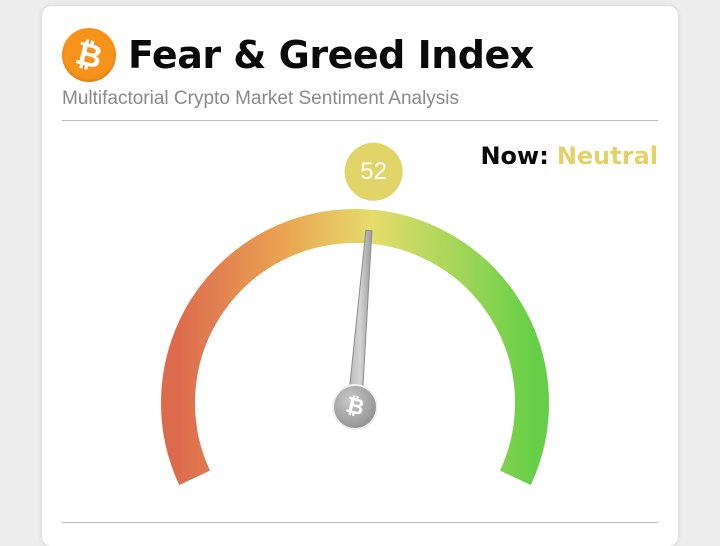 Image resolution: width=720 pixels, height=546 pixels. I want to click on value-badge: 52, so click(373, 171).